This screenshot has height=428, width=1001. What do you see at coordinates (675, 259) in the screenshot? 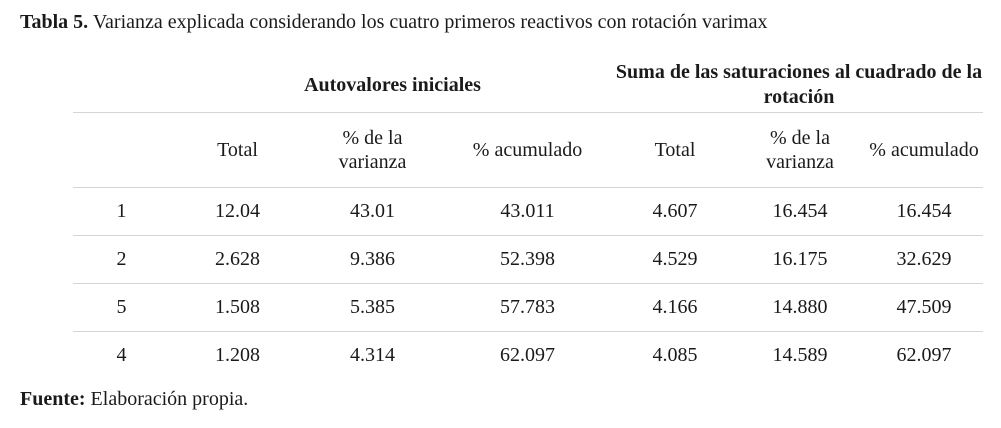
I see `table-cell: 4.529` at bounding box center [675, 259].